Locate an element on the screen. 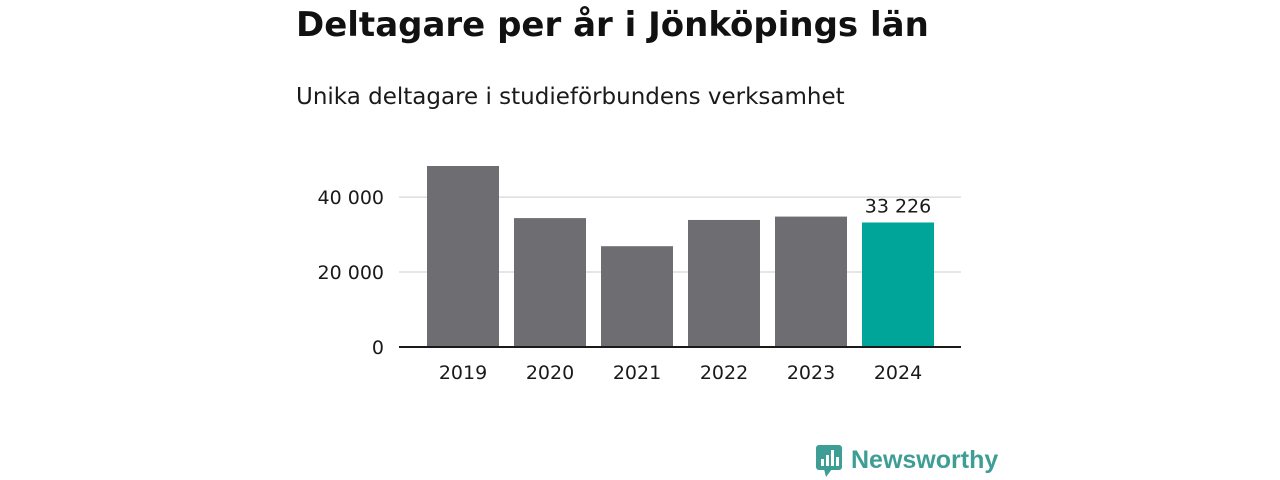  newsworthy-brand: Newsworthy is located at coordinates (906, 462).